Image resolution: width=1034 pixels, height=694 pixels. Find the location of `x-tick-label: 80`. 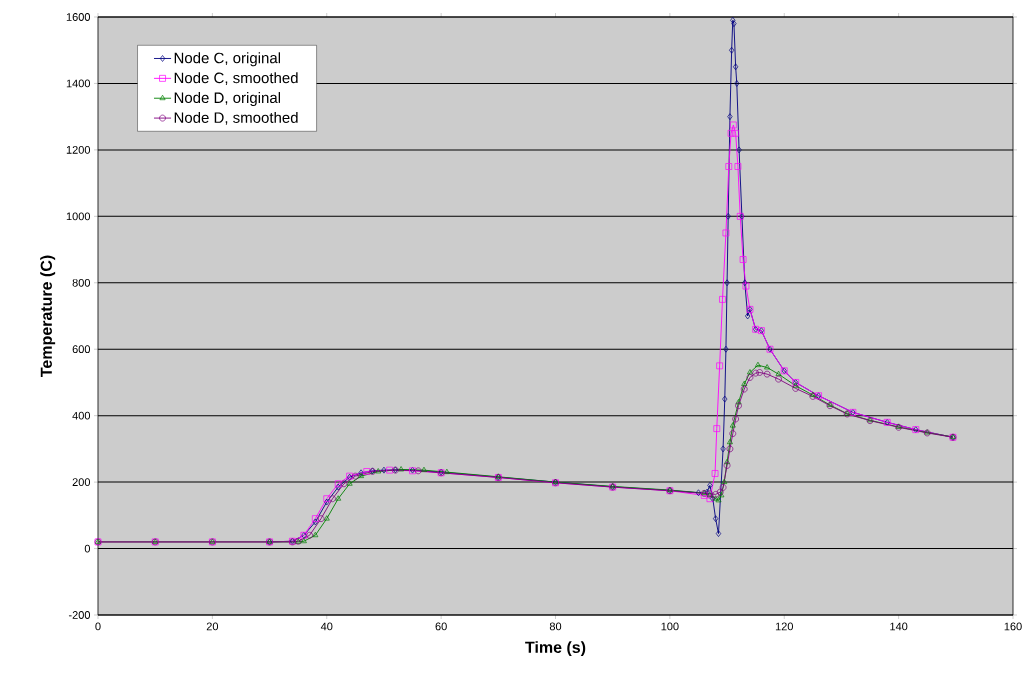

x-tick-label: 80 is located at coordinates (555, 626).